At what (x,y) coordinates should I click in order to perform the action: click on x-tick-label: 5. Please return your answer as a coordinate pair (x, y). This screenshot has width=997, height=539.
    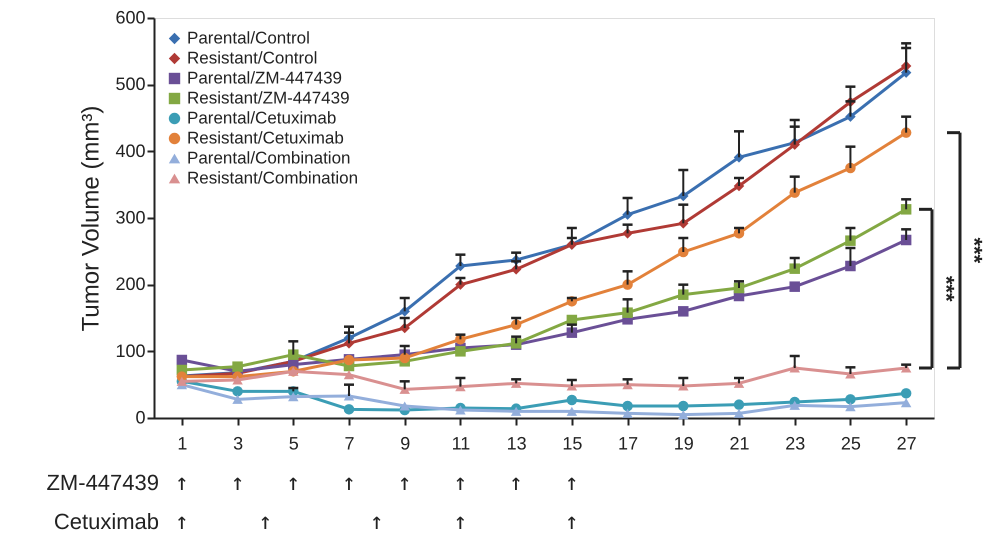
    Looking at the image, I should click on (293, 444).